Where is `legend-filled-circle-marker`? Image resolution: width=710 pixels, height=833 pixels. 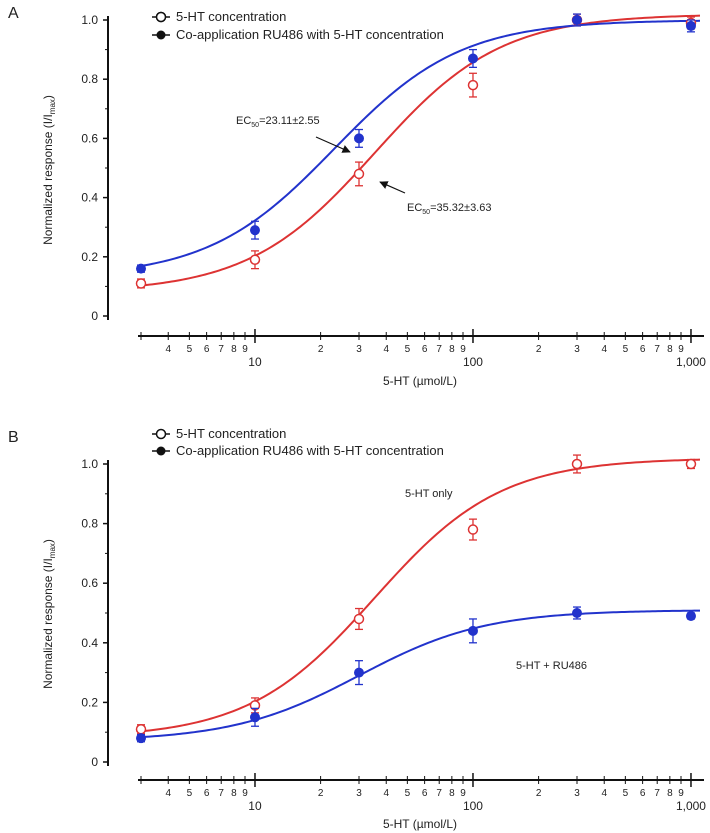 legend-filled-circle-marker is located at coordinates (161, 35).